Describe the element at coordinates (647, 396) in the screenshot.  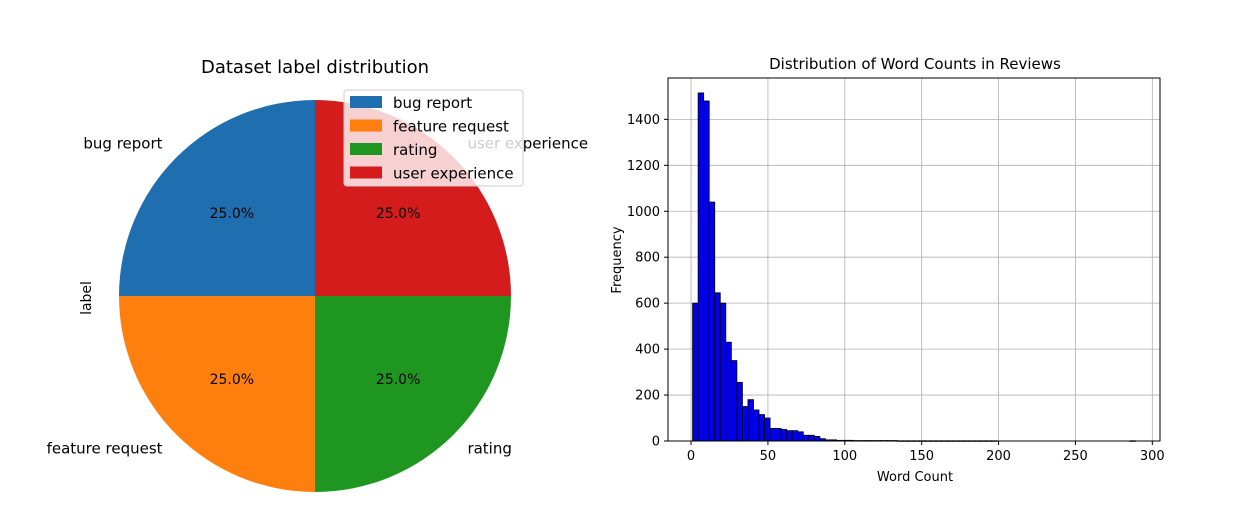
I see `y-tick-label: 200` at that location.